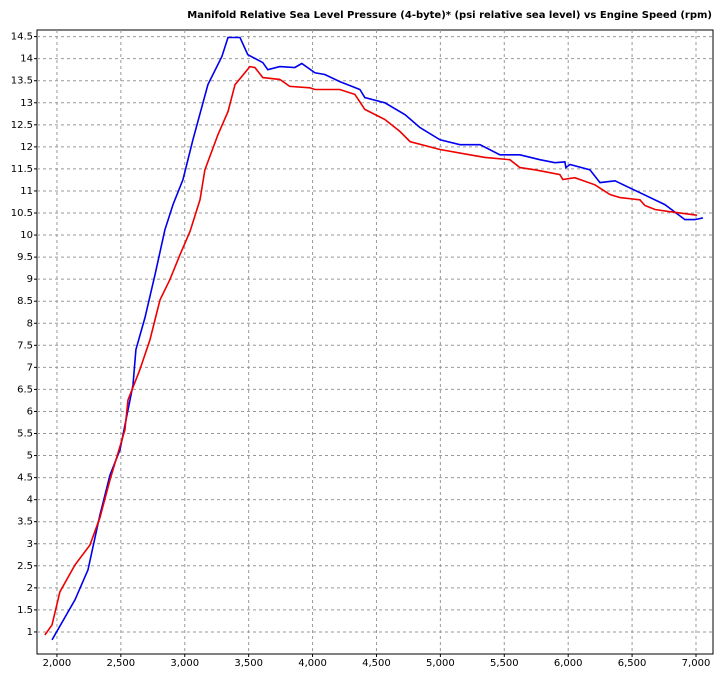  I want to click on x-tick-label: 3,000, so click(184, 663).